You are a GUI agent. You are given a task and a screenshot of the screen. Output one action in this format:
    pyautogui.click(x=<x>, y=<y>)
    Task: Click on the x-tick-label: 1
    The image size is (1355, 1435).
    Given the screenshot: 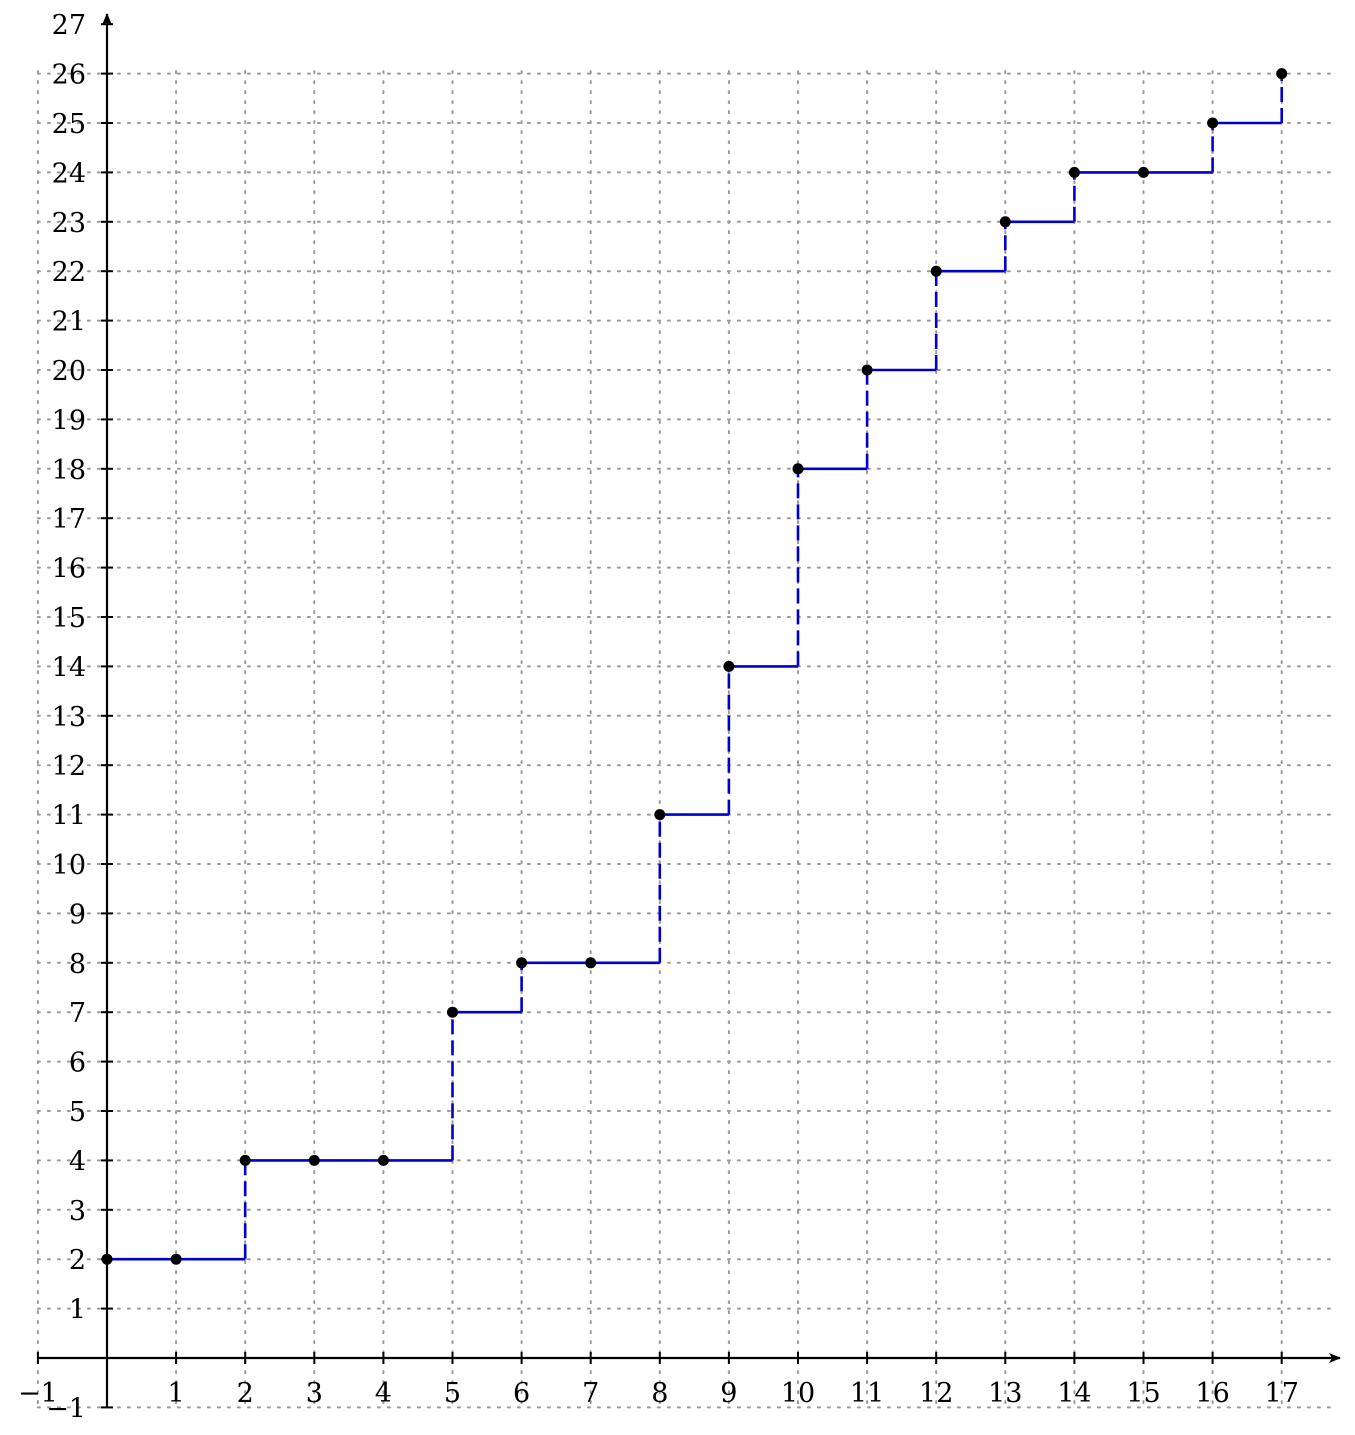 What is the action you would take?
    pyautogui.click(x=176, y=1393)
    